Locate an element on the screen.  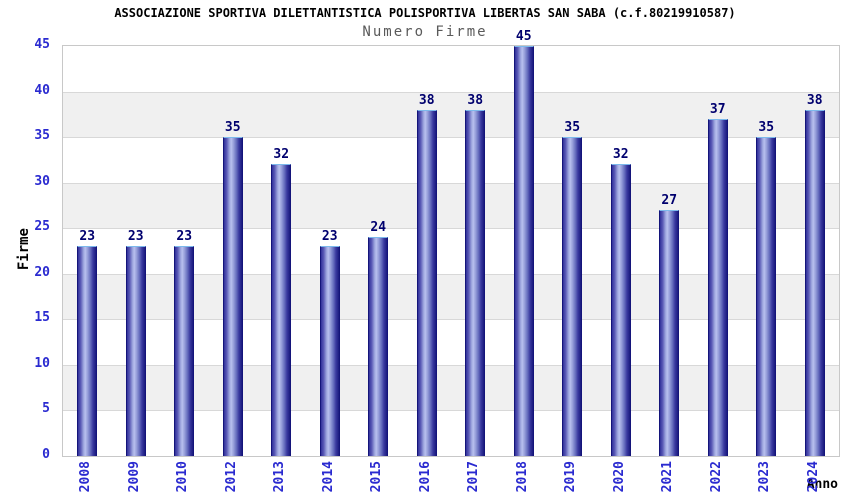
x-axis-tick-label: 2023 is located at coordinates (765, 477).